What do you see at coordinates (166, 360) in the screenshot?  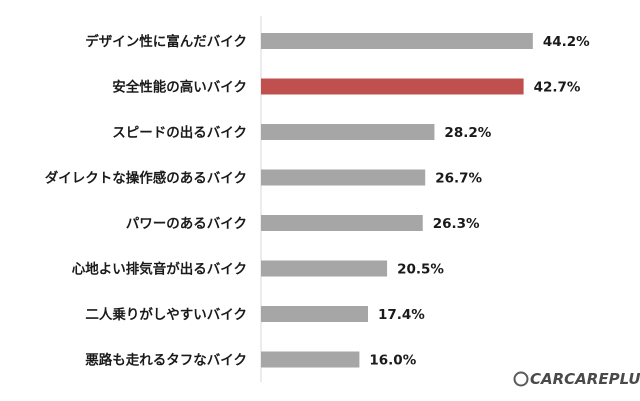 I see `category-label-7: 悪路も走れるタフなバイク` at bounding box center [166, 360].